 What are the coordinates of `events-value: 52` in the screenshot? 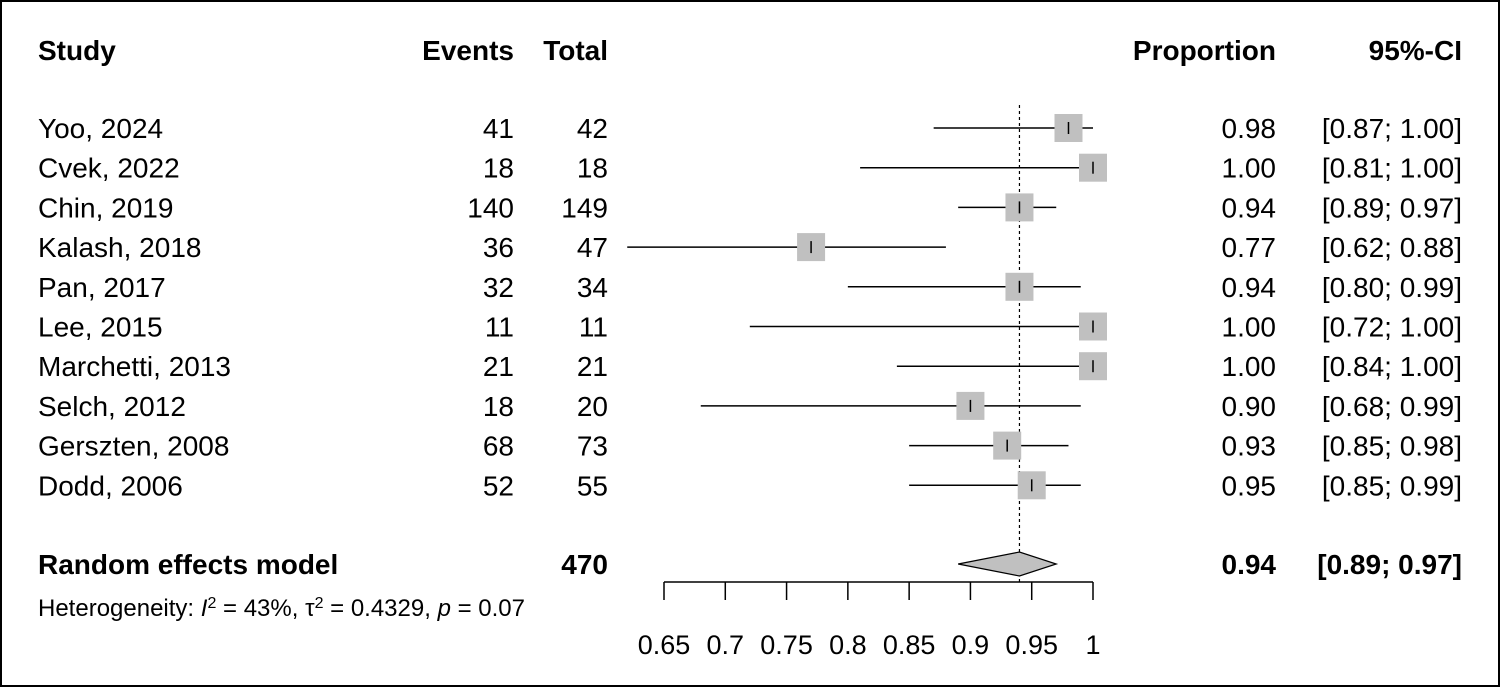 It's located at (498, 485).